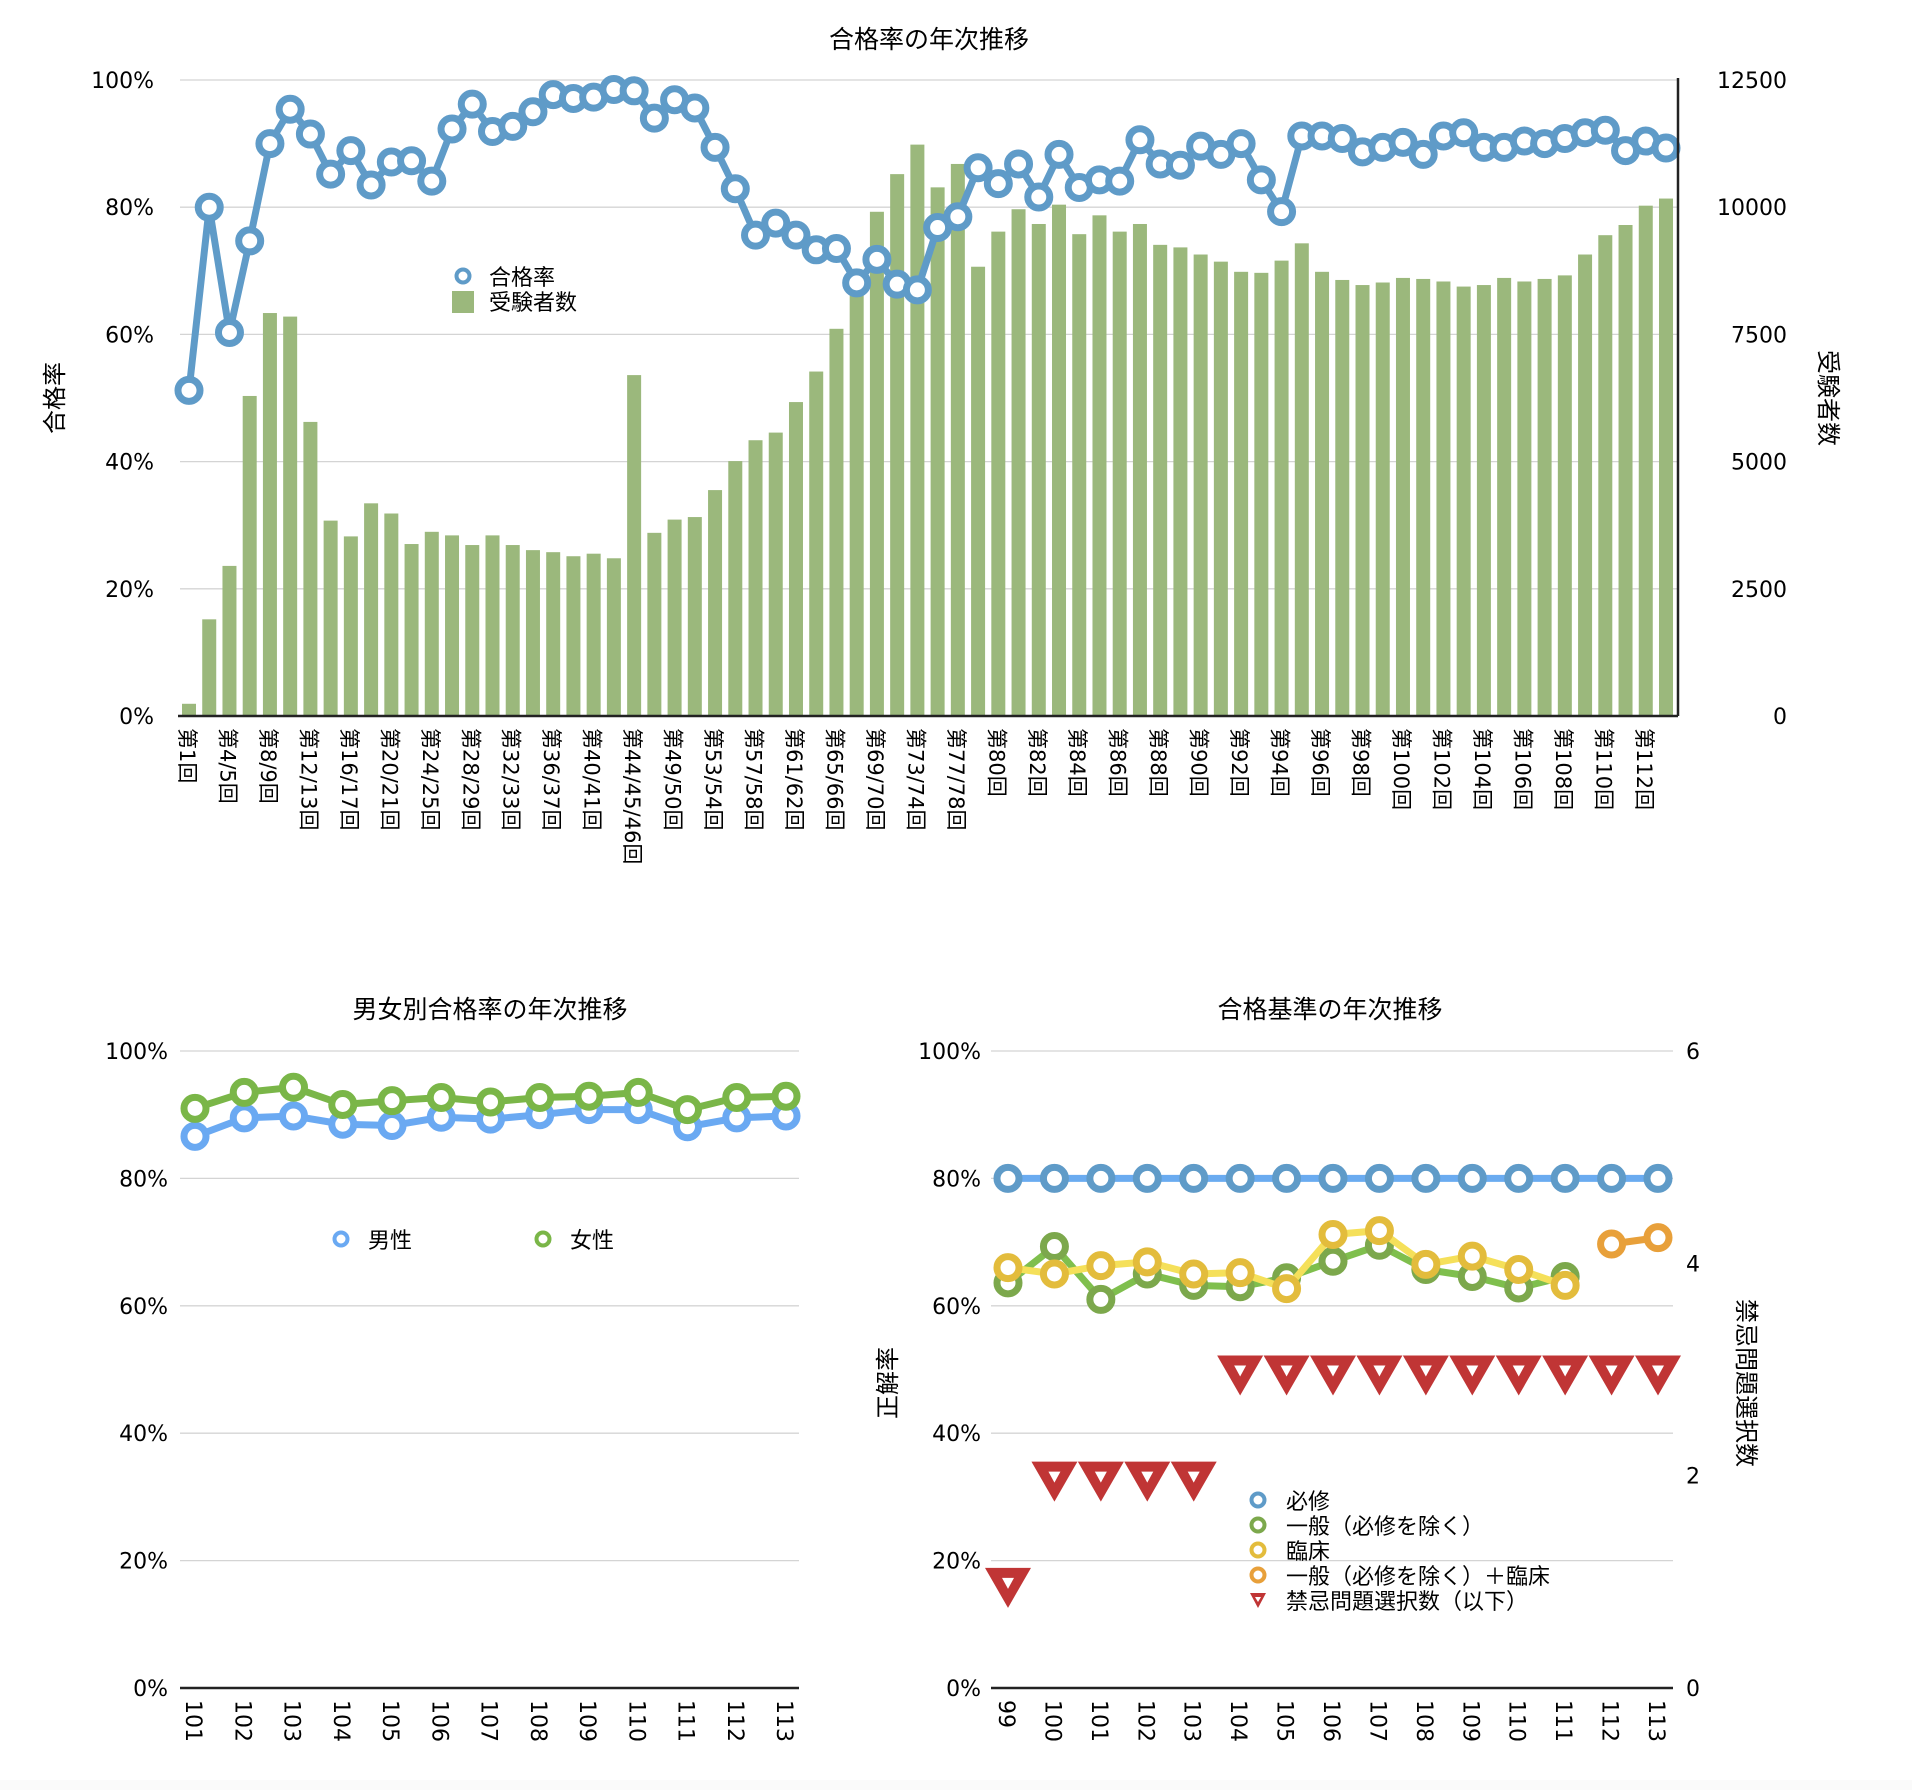  Describe the element at coordinates (430, 779) in the screenshot. I see `x-tick-label: 第24/25回` at that location.